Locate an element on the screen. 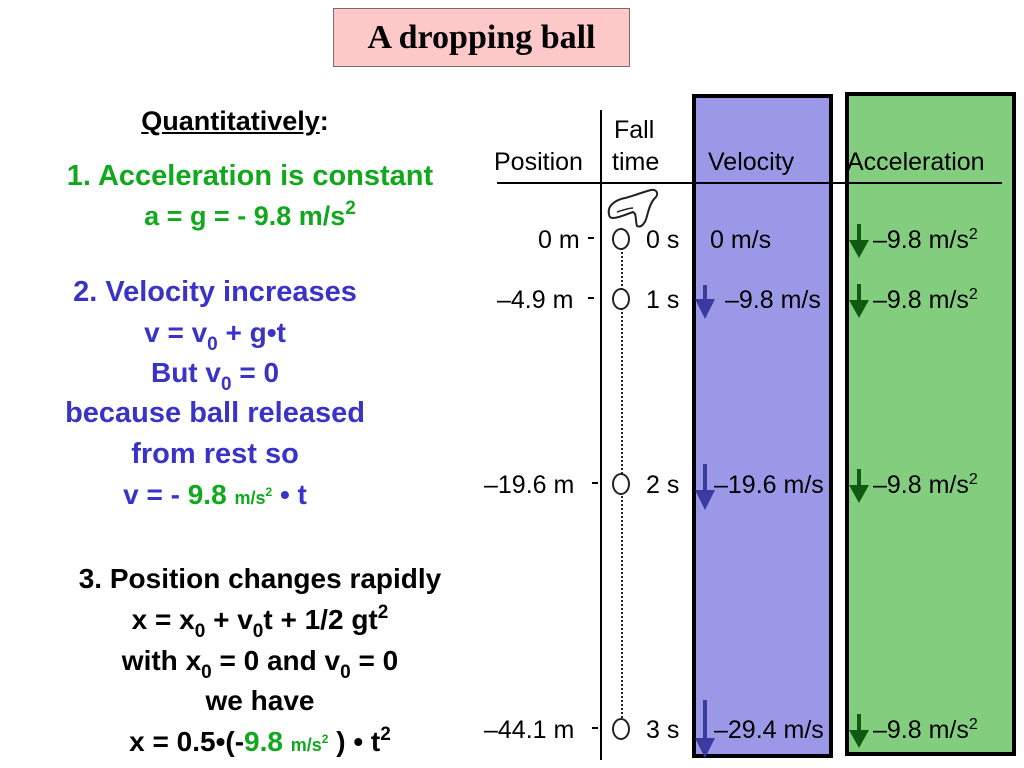  section2-line3: But v0 = 0 is located at coordinates (215, 376).